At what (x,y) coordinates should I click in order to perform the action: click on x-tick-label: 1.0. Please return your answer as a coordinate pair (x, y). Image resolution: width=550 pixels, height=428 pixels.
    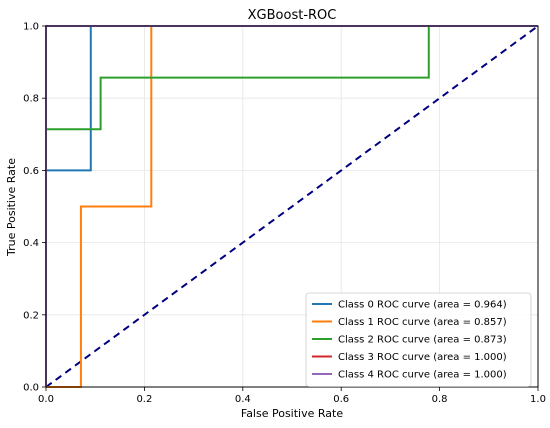
    Looking at the image, I should click on (538, 399).